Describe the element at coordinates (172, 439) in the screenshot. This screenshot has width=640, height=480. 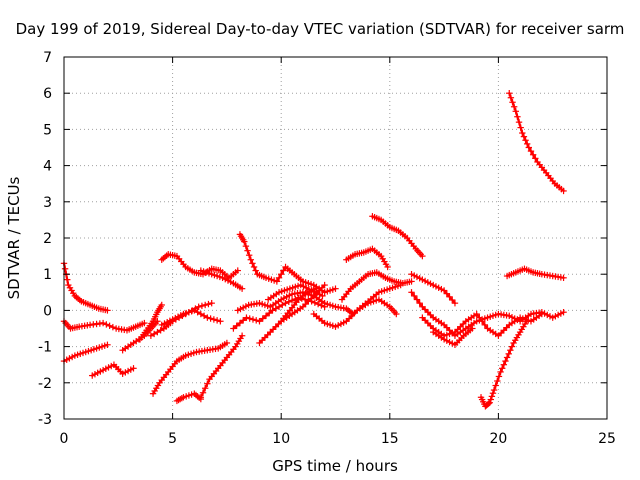
I see `x-tick-label: 5` at that location.